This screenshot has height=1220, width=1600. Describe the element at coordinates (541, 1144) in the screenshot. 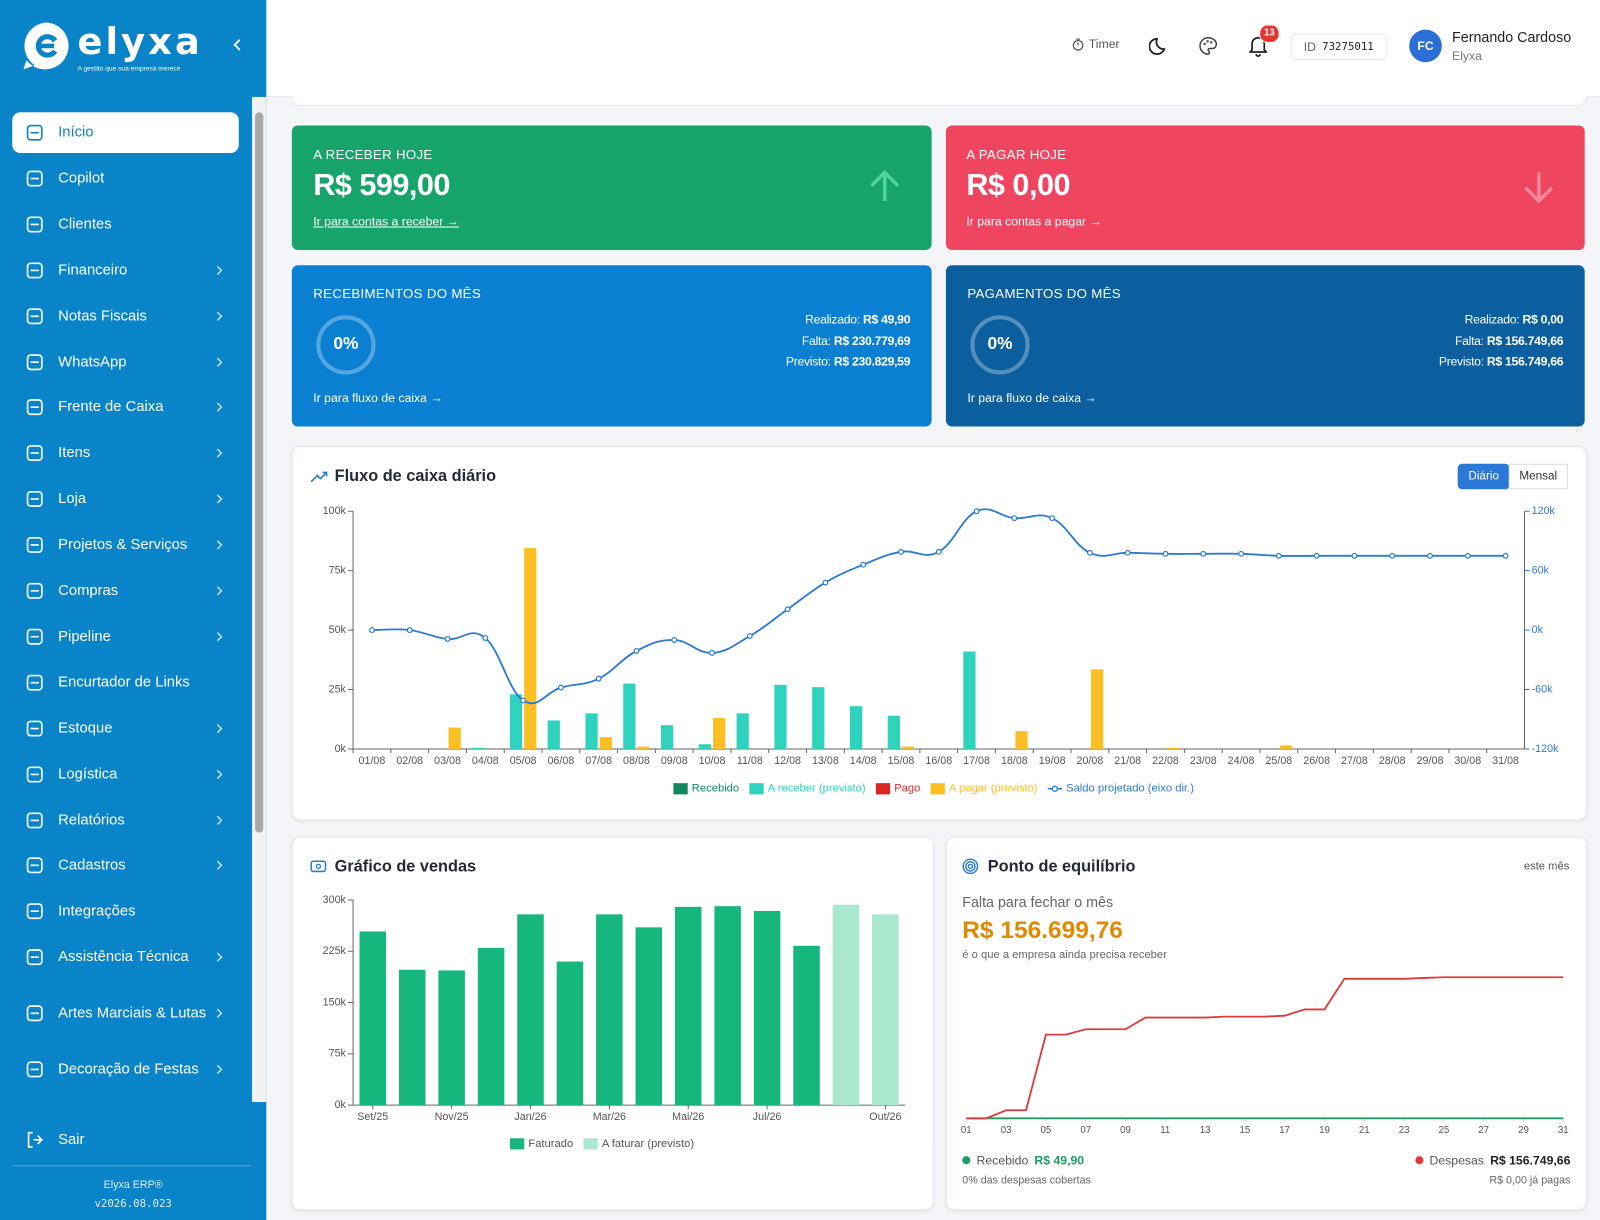

I see `legend-item: Faturado` at that location.